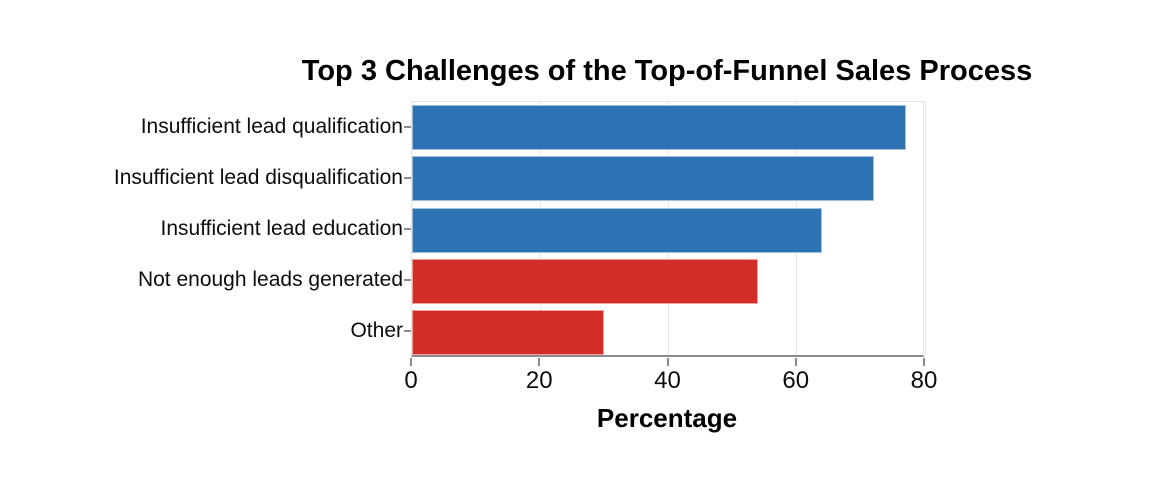 The width and height of the screenshot is (1174, 484). What do you see at coordinates (376, 331) in the screenshot?
I see `y-label-other: Other` at bounding box center [376, 331].